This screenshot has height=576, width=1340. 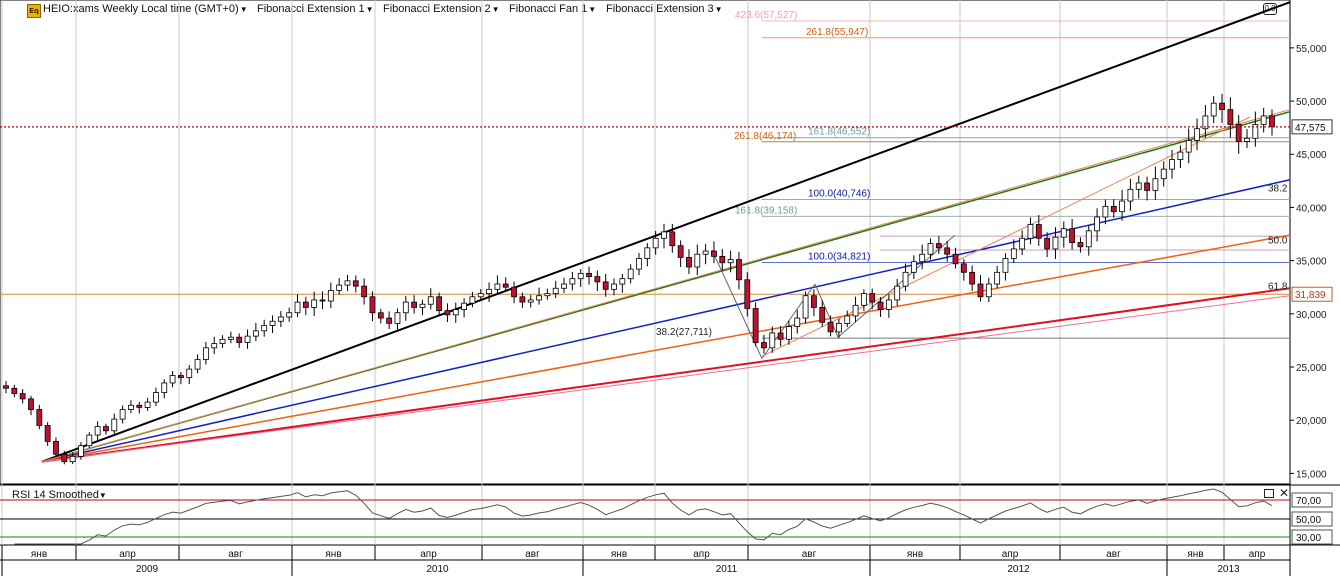 I want to click on symbol-menu: HEIO:xams Weekly Local time (GMT+0)▼, so click(x=145, y=9).